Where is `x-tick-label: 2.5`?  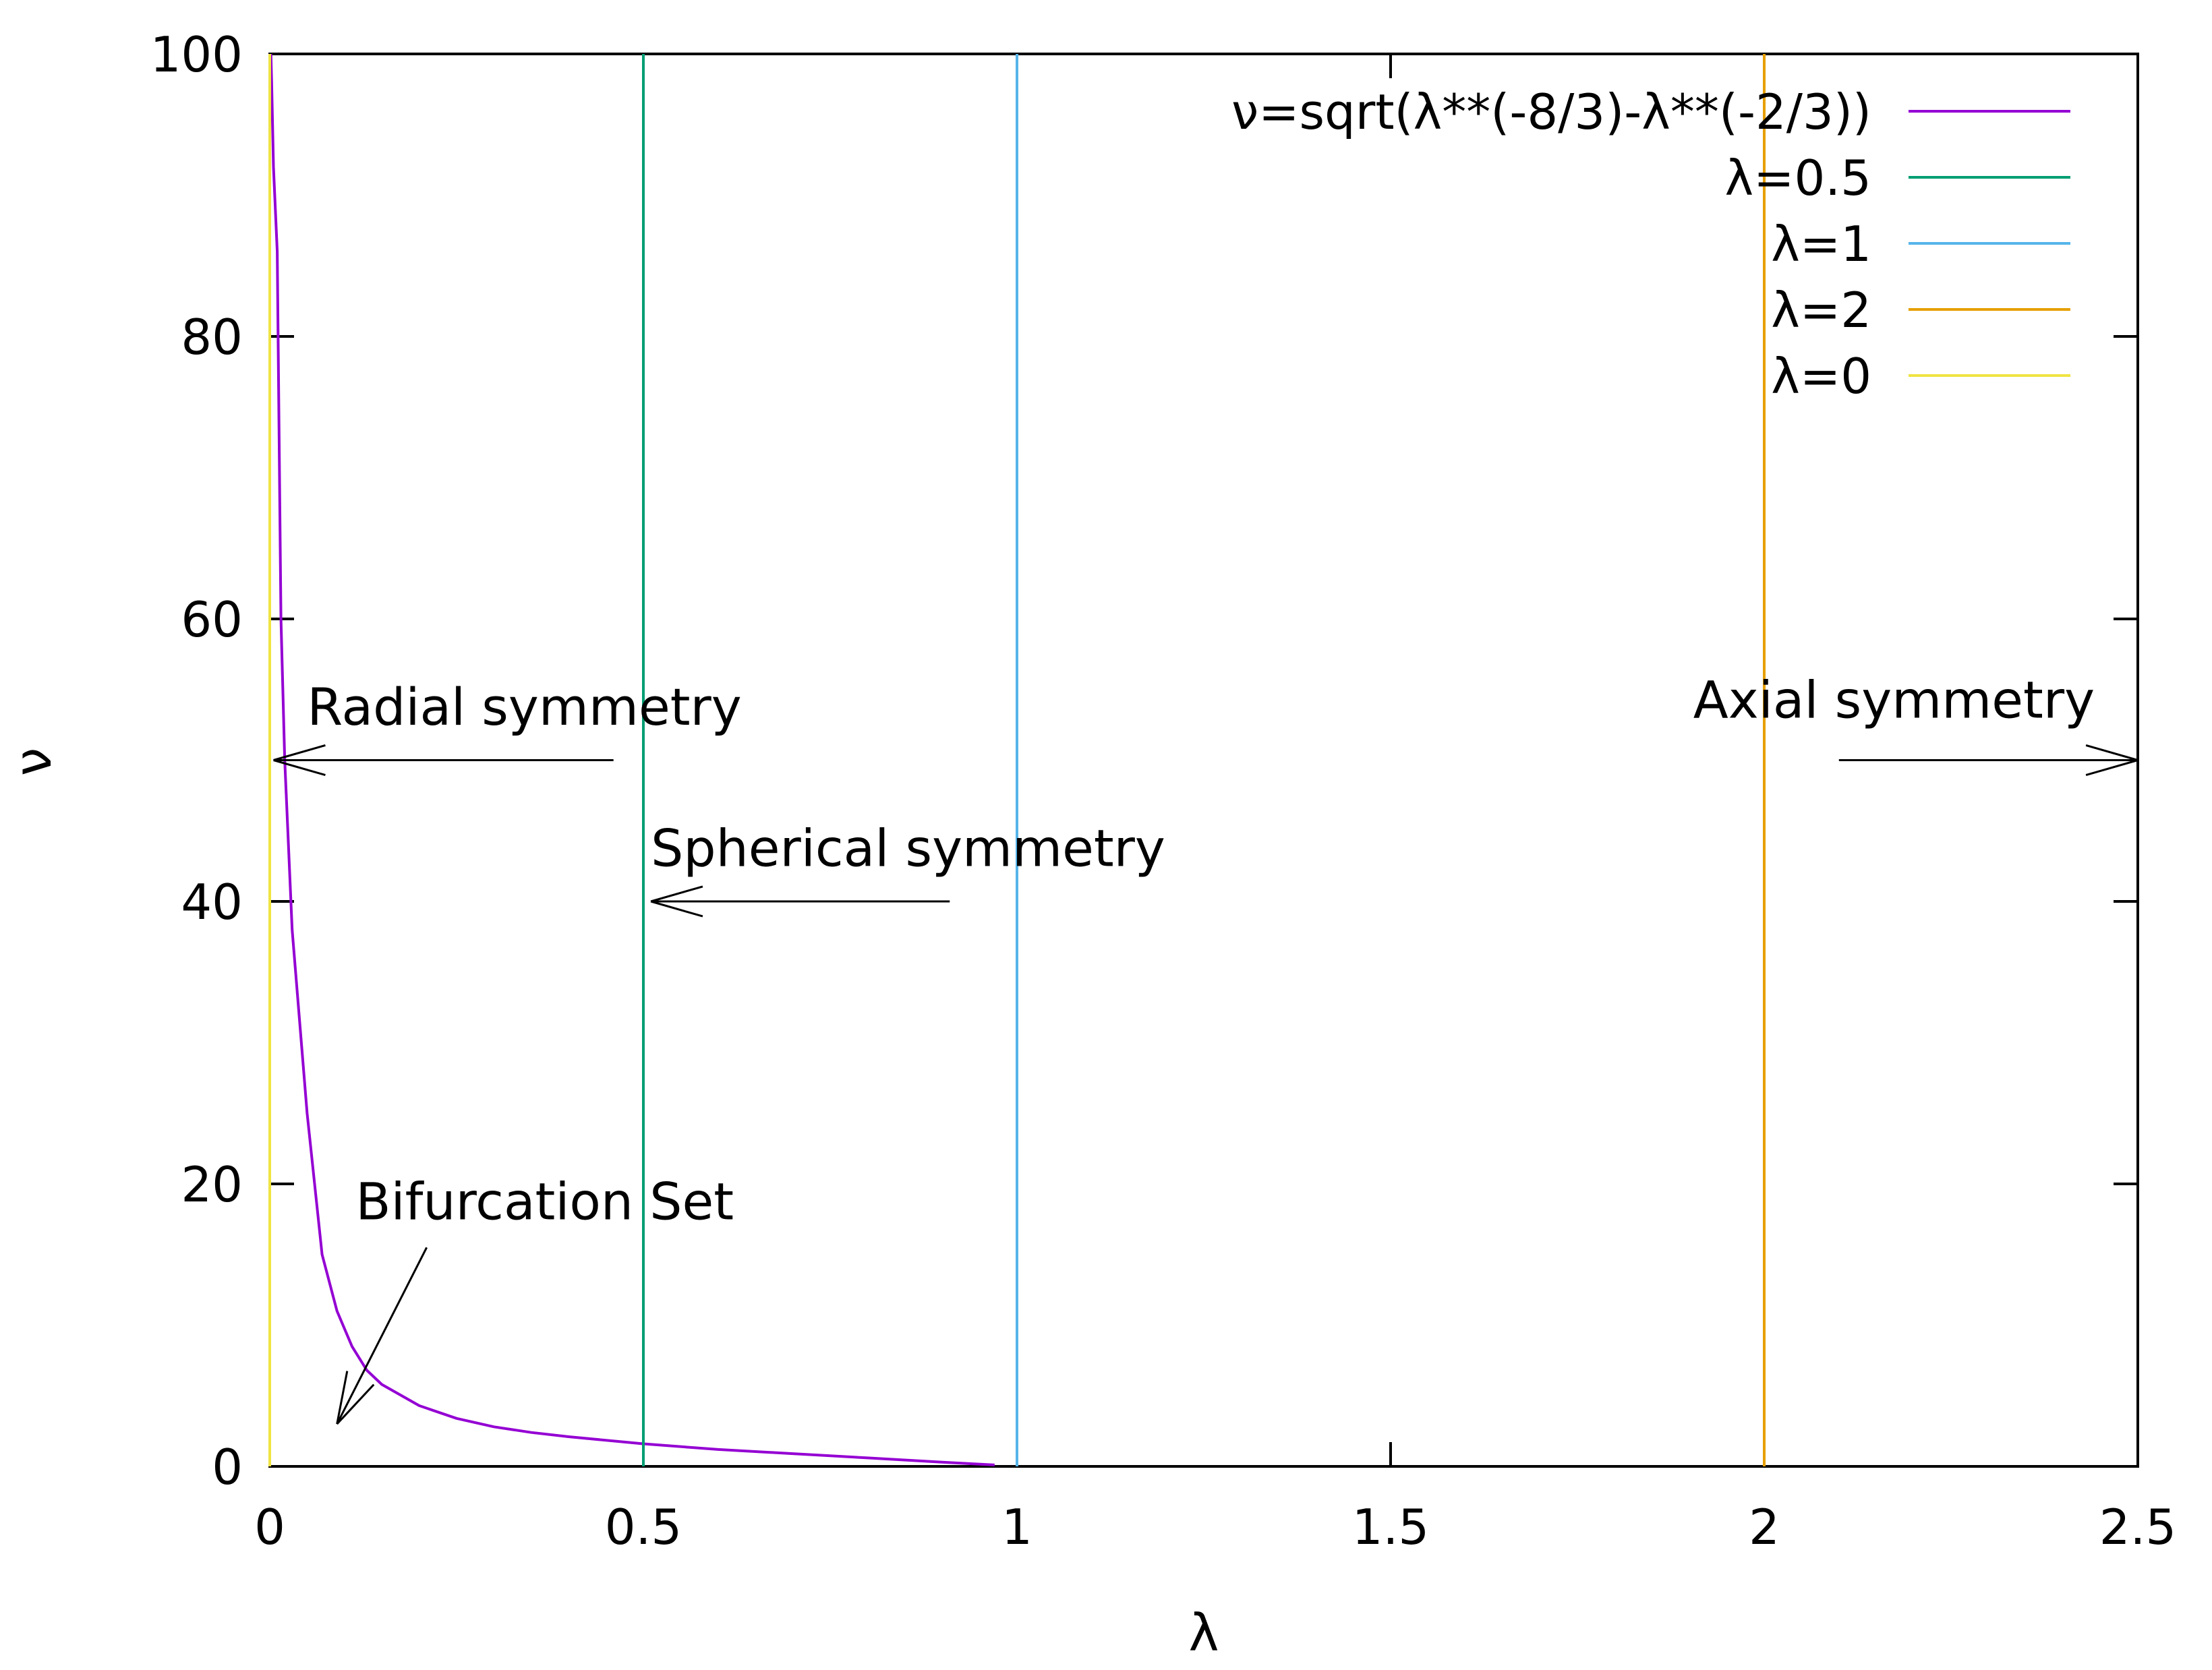
x-tick-label: 2.5 is located at coordinates (2138, 1527).